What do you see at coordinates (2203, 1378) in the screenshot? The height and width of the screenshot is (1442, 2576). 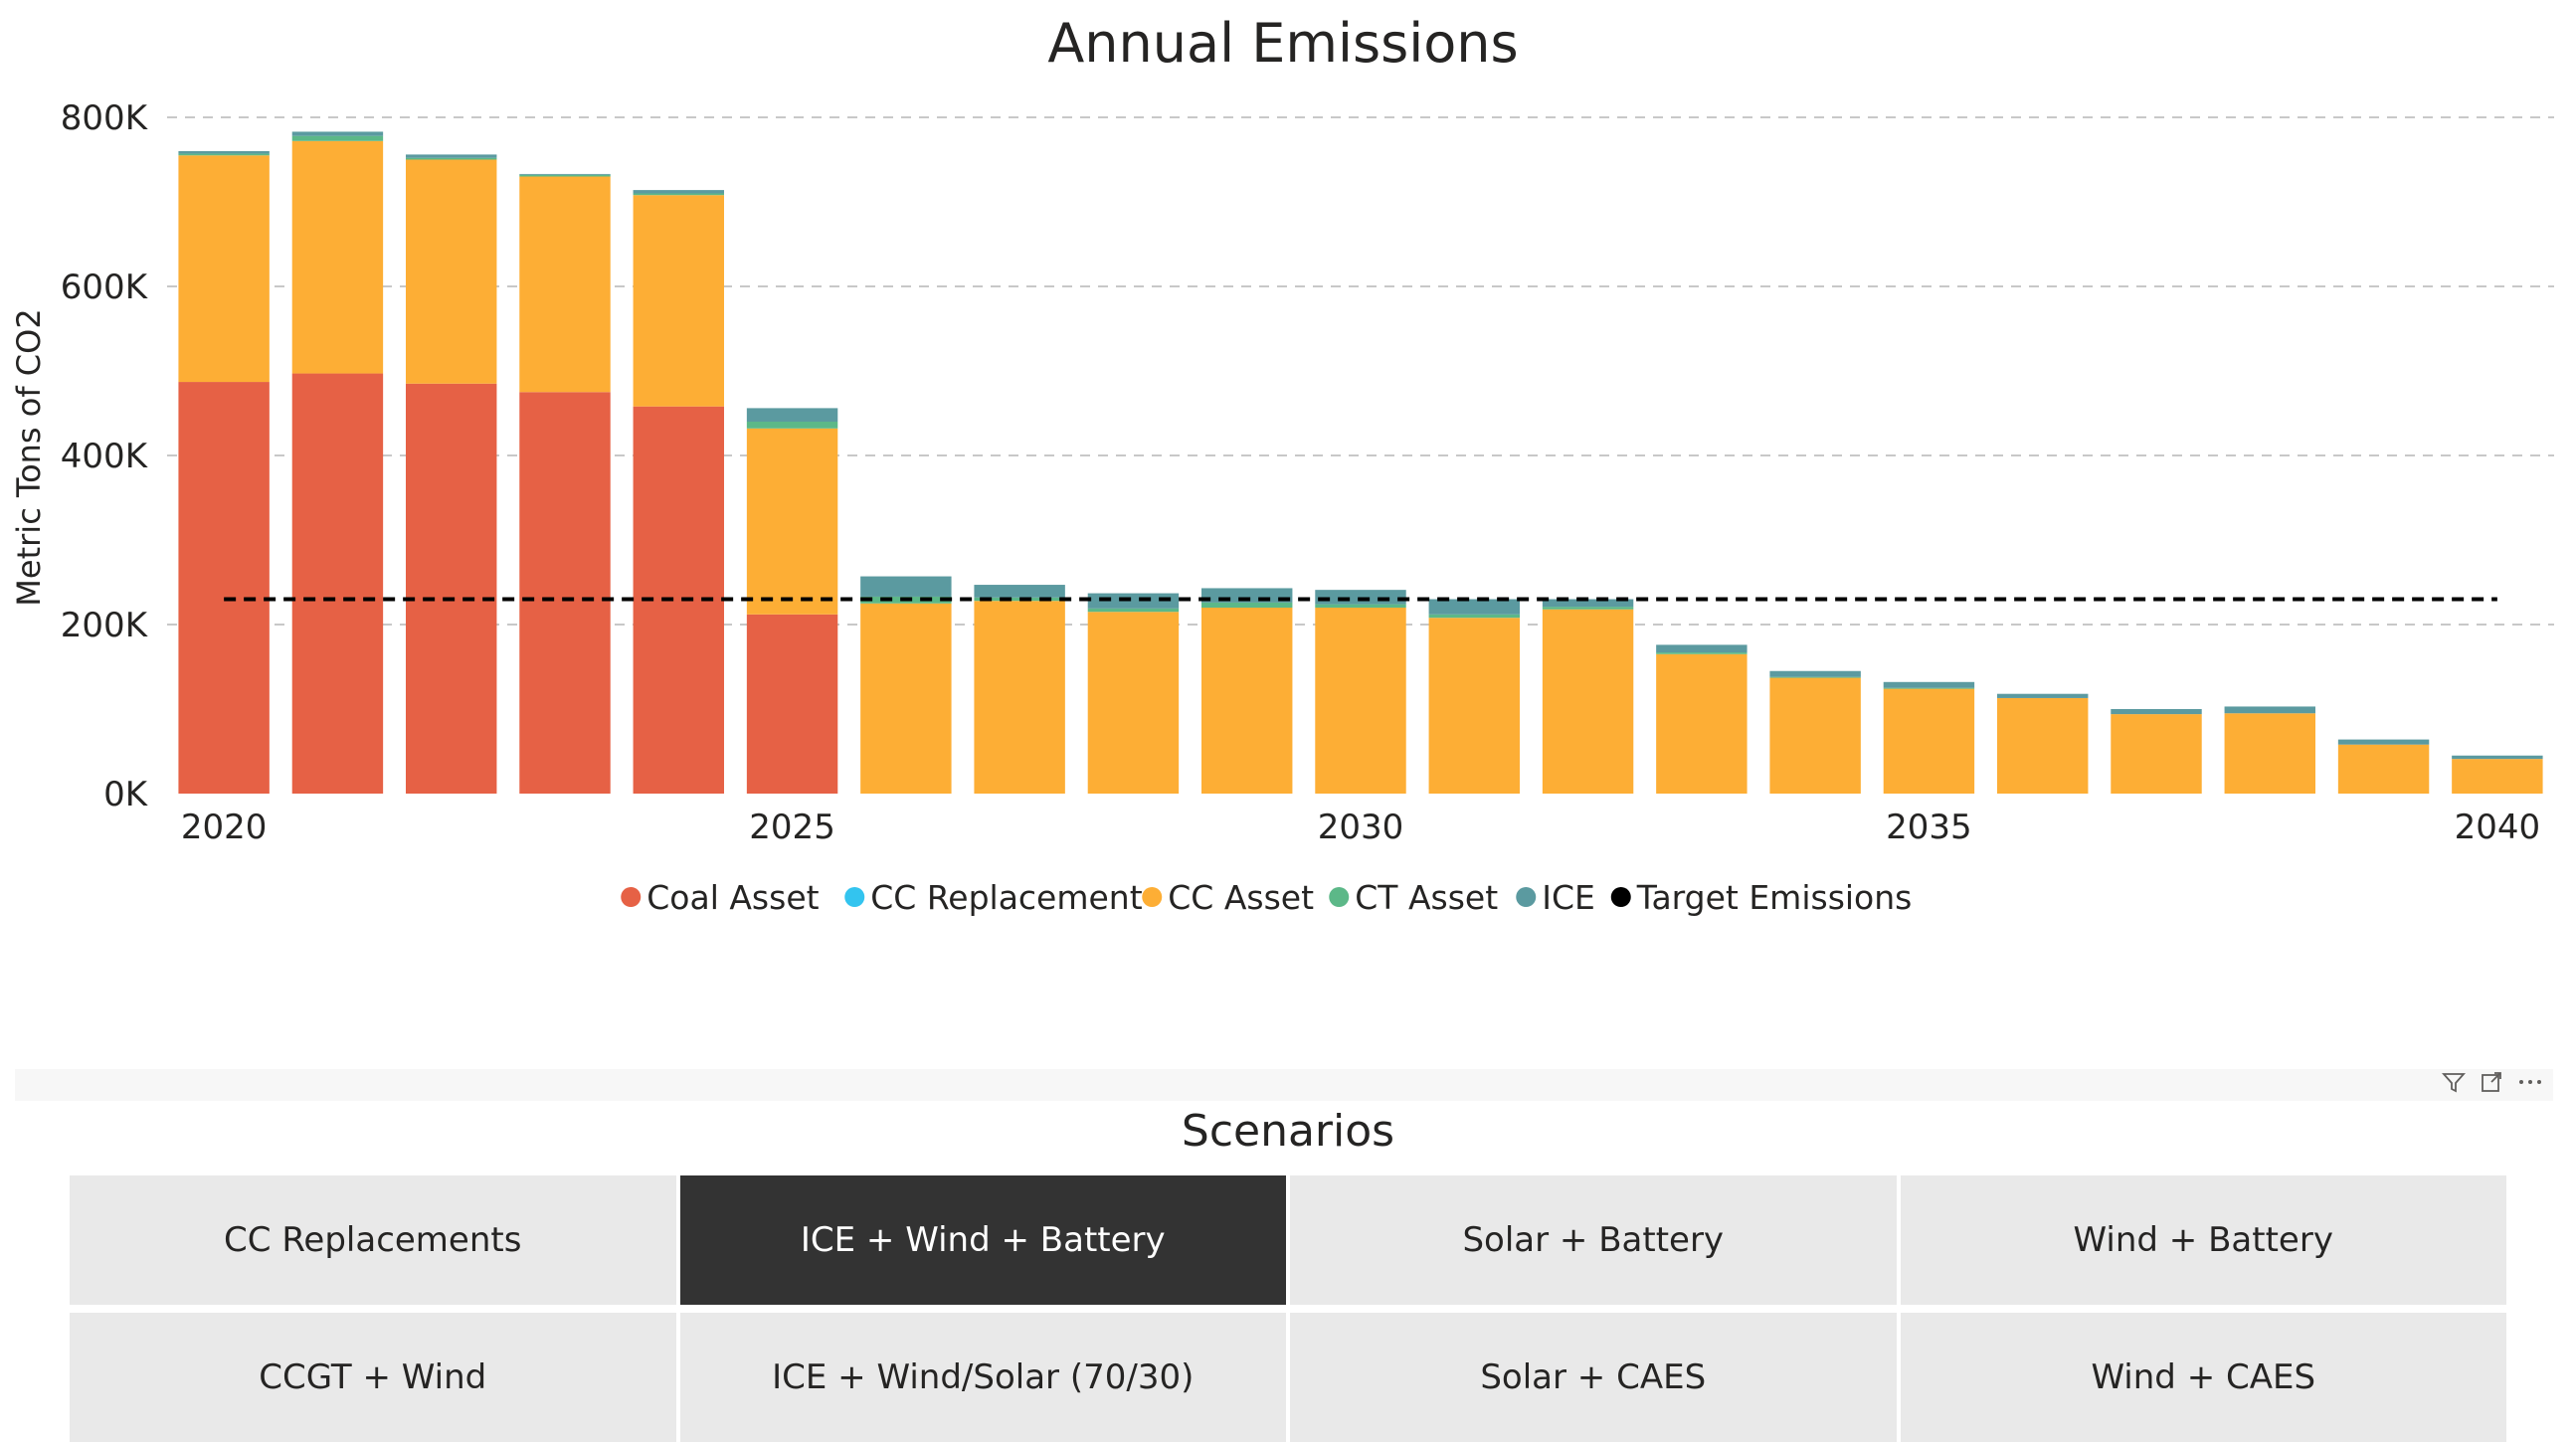 I see `scenario-tile-wind-caes: Wind + CAES` at bounding box center [2203, 1378].